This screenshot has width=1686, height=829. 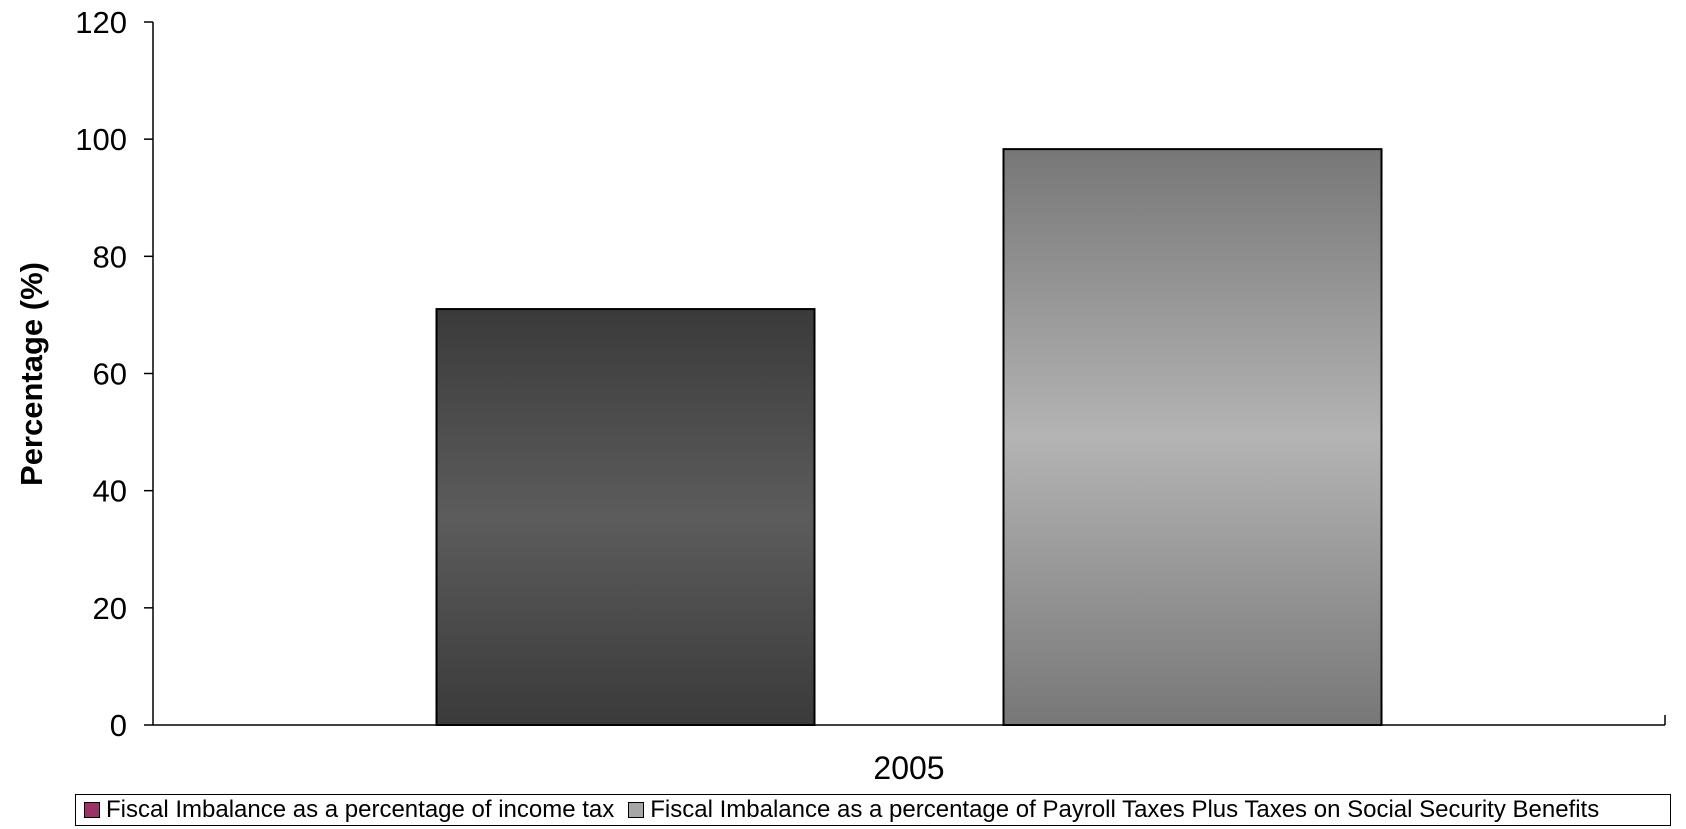 I want to click on y-tick-label: 120, so click(x=101, y=22).